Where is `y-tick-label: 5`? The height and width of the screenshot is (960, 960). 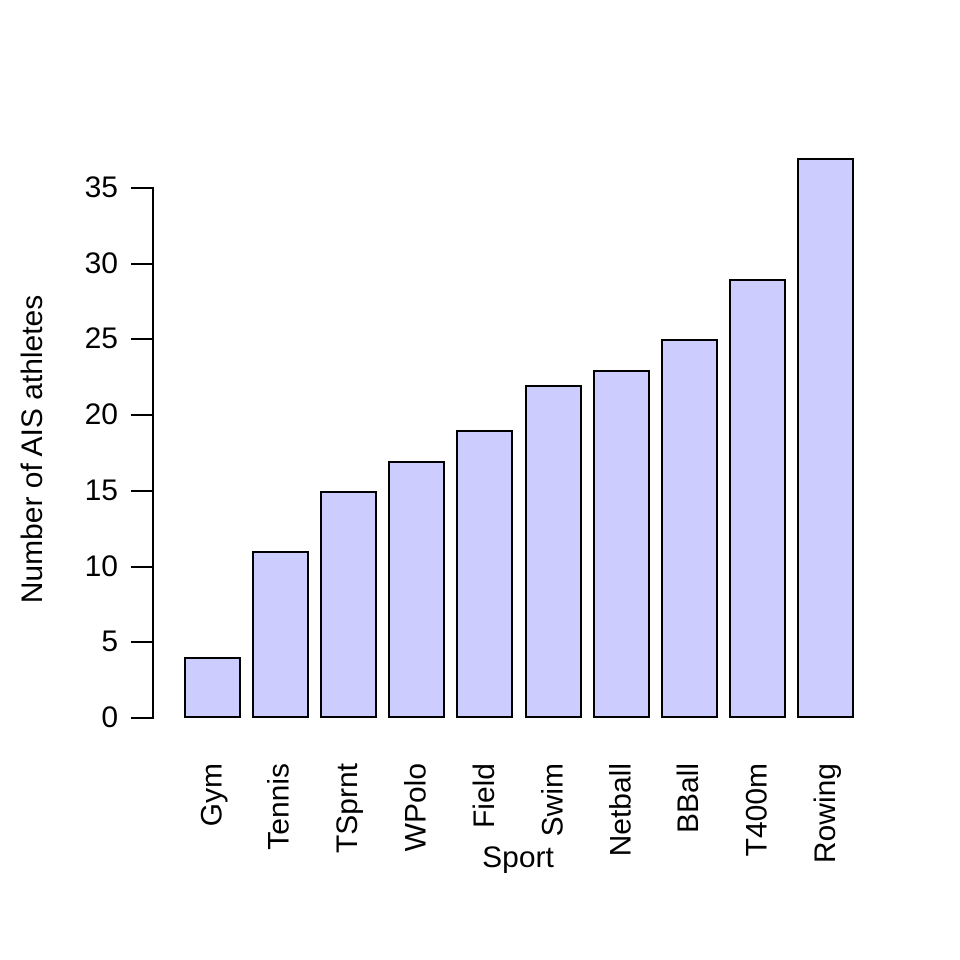 y-tick-label: 5 is located at coordinates (109, 642).